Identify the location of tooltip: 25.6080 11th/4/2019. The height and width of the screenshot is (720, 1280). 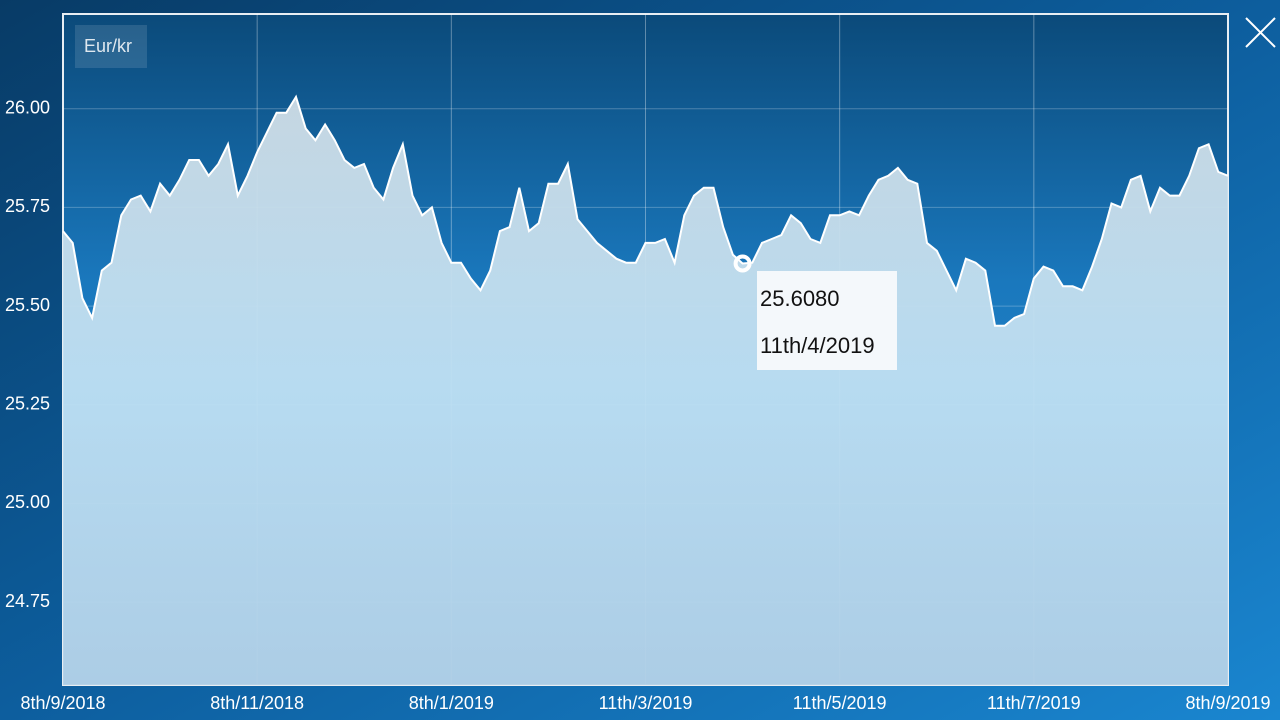
(827, 320).